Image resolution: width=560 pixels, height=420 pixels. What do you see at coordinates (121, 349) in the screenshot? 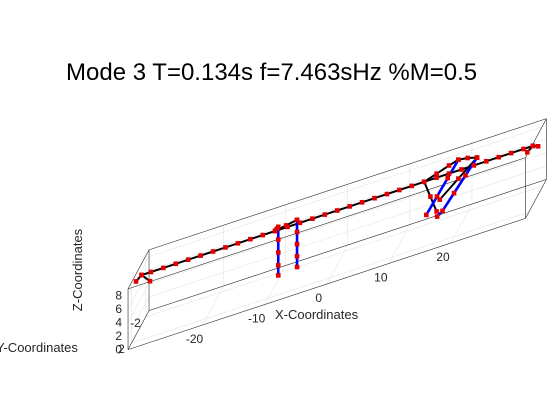
I see `y-tick-label: 2` at bounding box center [121, 349].